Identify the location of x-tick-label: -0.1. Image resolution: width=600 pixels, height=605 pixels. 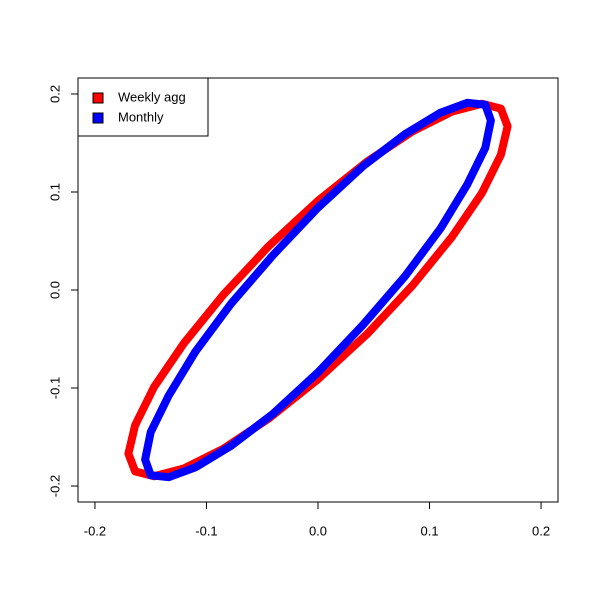
(206, 530).